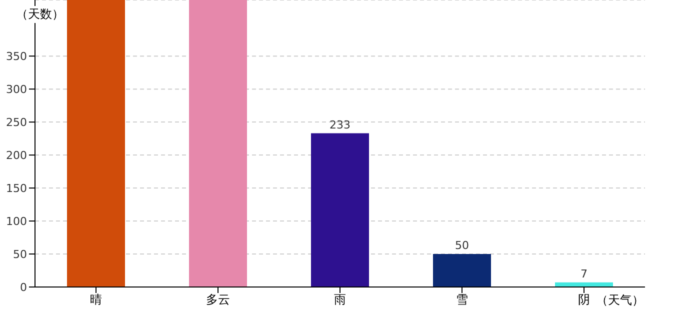 This screenshot has width=680, height=320. I want to click on x-axis-title: （天气）, so click(620, 300).